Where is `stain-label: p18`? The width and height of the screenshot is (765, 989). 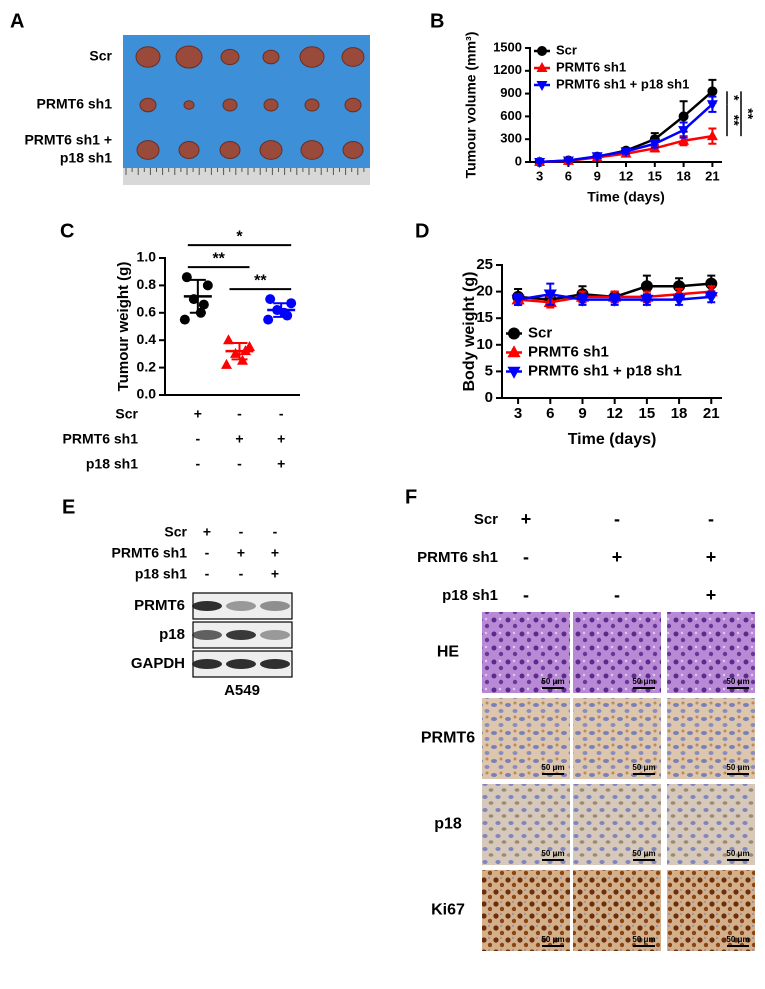 stain-label: p18 is located at coordinates (448, 824).